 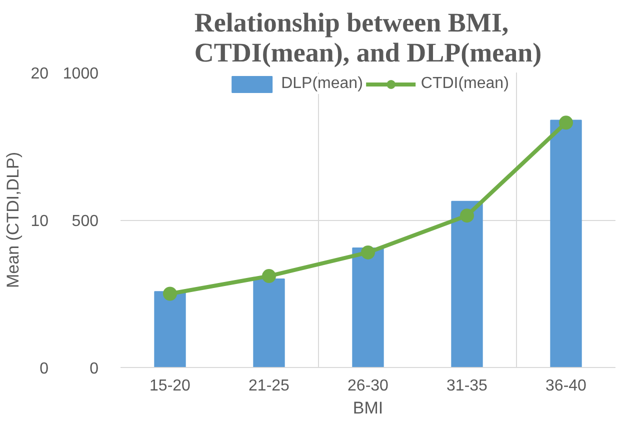 What do you see at coordinates (269, 386) in the screenshot?
I see `x-tick-label: 21-25` at bounding box center [269, 386].